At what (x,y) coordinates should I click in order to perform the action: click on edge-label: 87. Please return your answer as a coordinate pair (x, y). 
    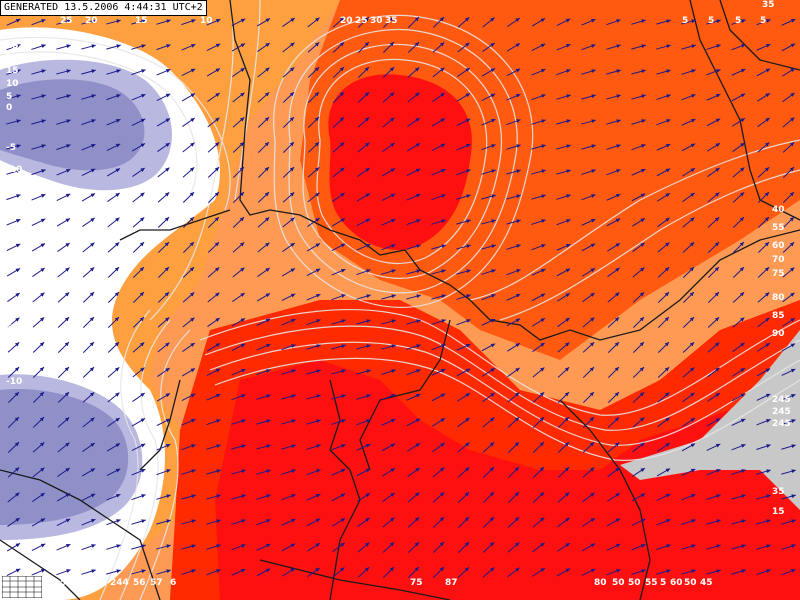
    Looking at the image, I should click on (451, 583).